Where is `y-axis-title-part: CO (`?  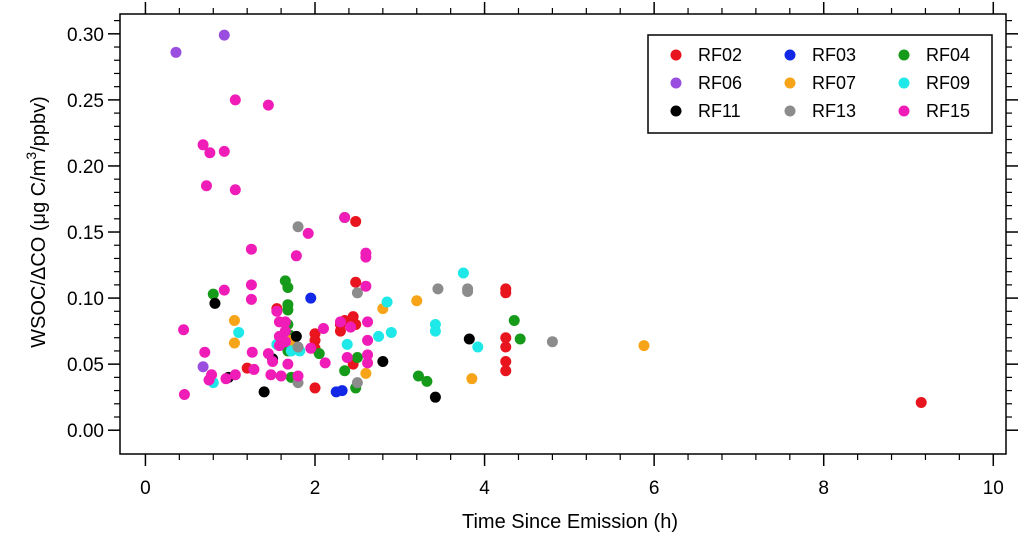 y-axis-title-part: CO ( is located at coordinates (39, 245).